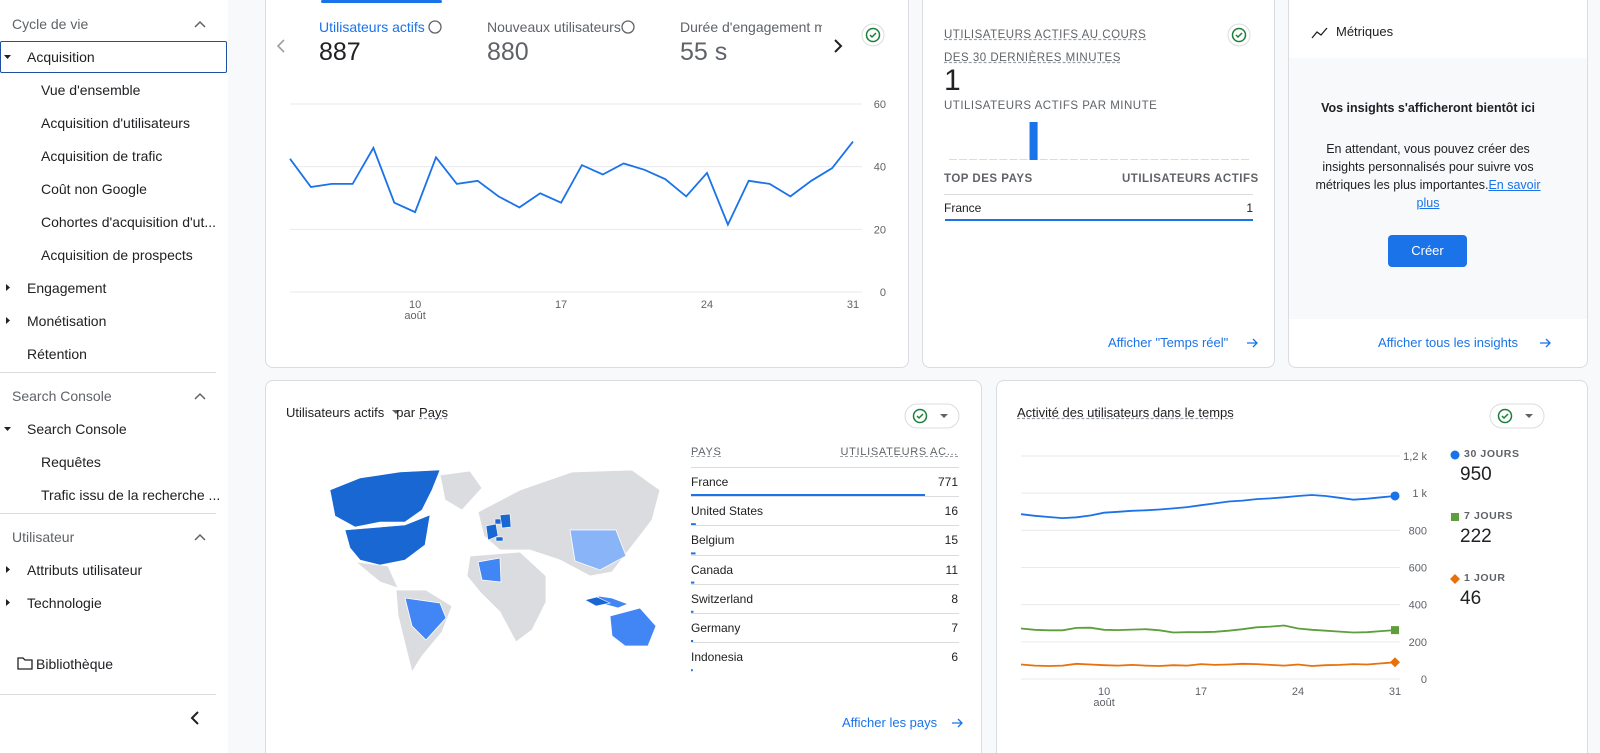 The width and height of the screenshot is (1600, 753). Describe the element at coordinates (1168, 342) in the screenshot. I see `link: Afficher "Temps réel"` at that location.